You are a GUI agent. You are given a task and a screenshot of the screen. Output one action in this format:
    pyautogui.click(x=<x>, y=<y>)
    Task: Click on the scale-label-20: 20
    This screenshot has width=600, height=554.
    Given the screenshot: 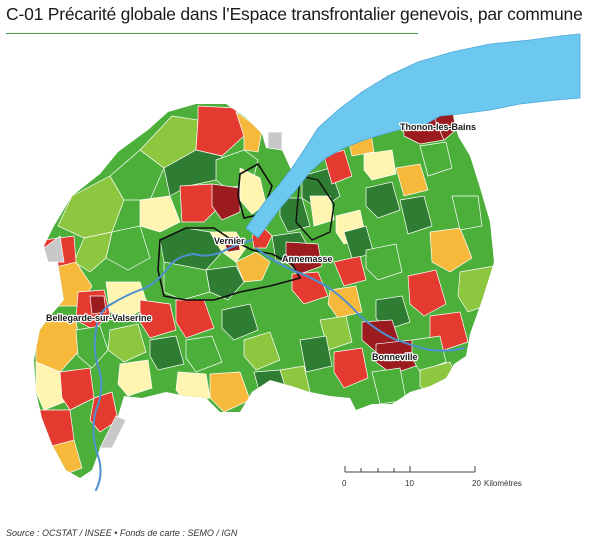 What is the action you would take?
    pyautogui.click(x=476, y=483)
    